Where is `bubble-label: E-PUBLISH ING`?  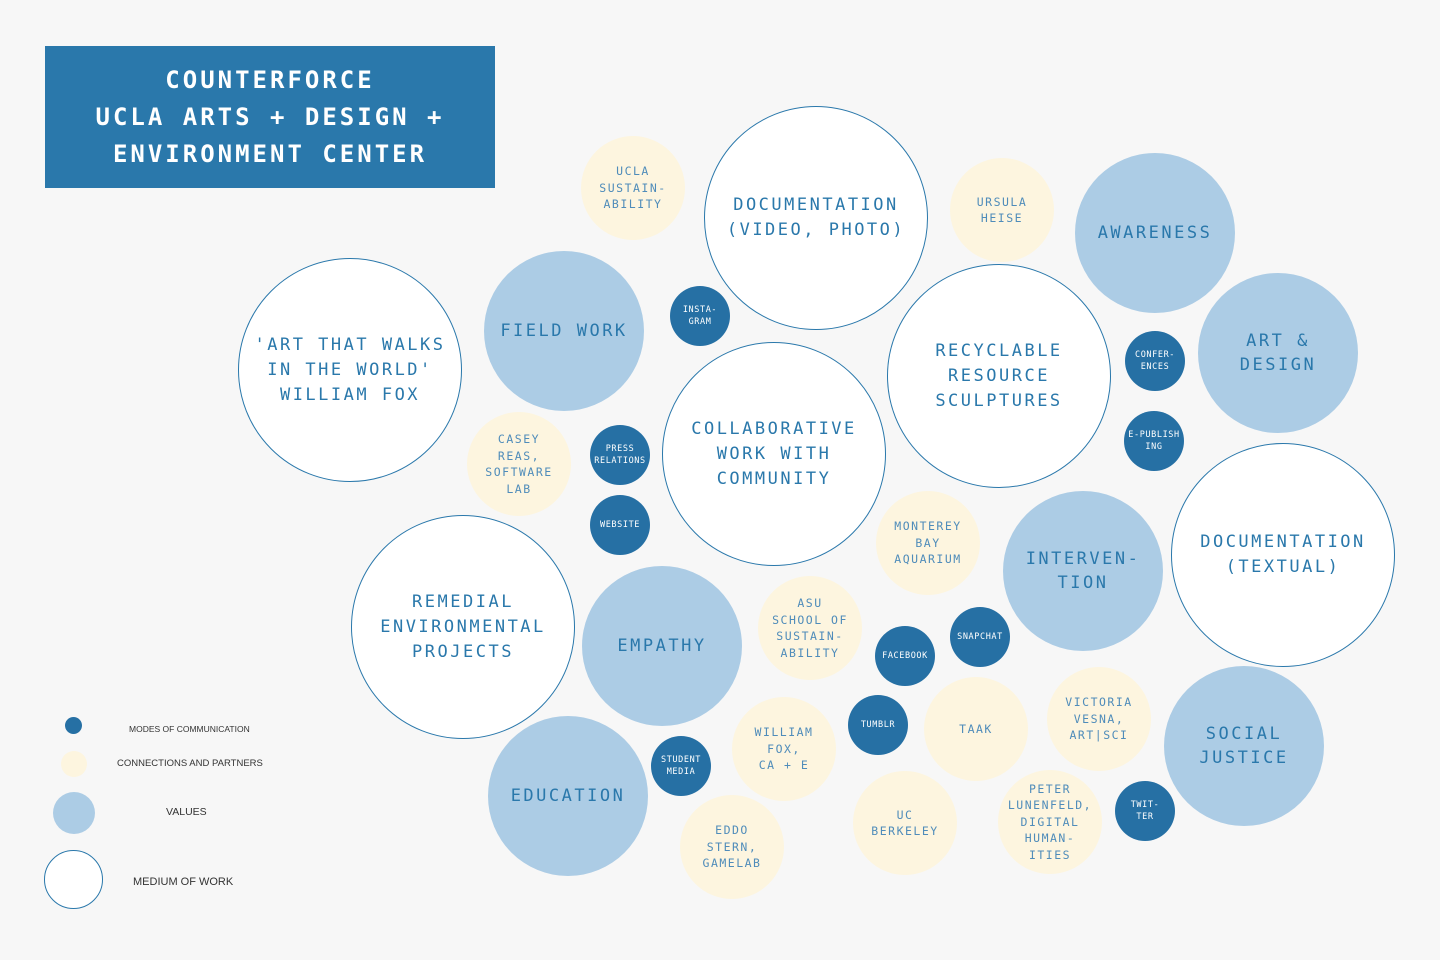 bubble-label: E-PUBLISH ING is located at coordinates (1154, 441).